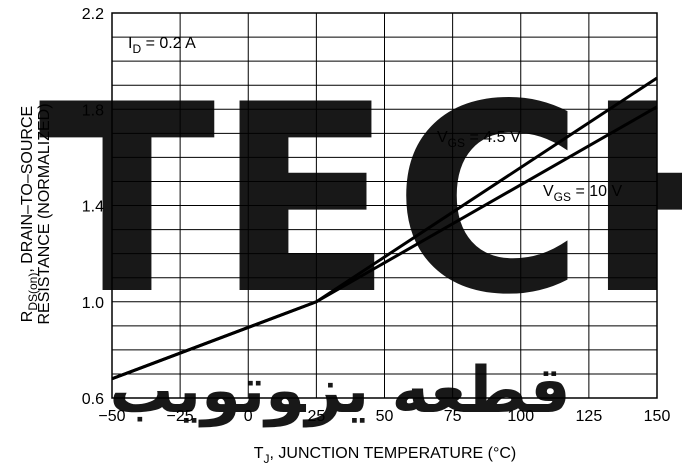 This screenshot has width=682, height=468. What do you see at coordinates (180, 416) in the screenshot?
I see `x-tick-label: −25` at bounding box center [180, 416].